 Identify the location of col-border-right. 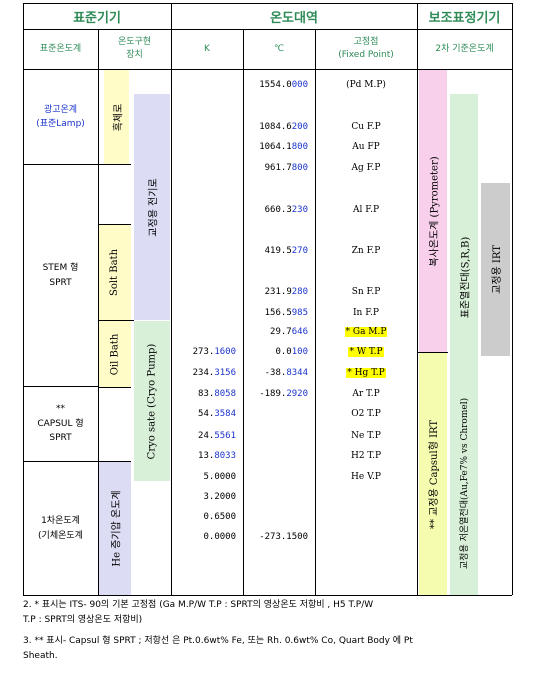
(512, 299).